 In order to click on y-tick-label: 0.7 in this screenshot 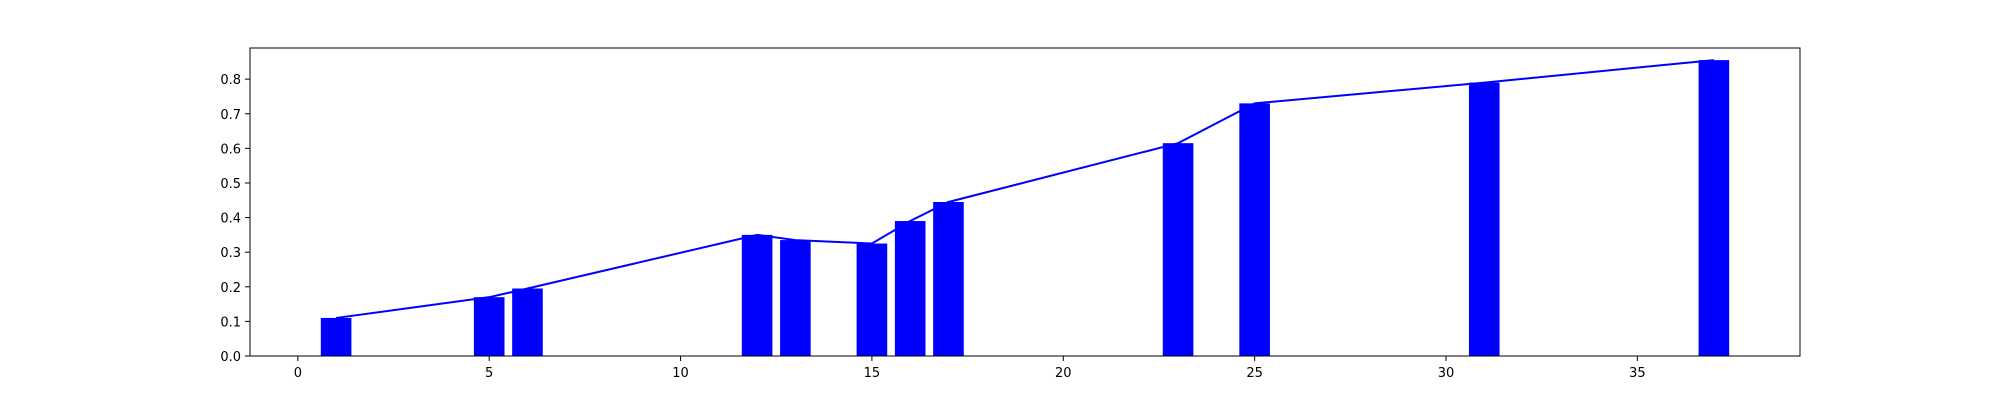, I will do `click(230, 115)`.